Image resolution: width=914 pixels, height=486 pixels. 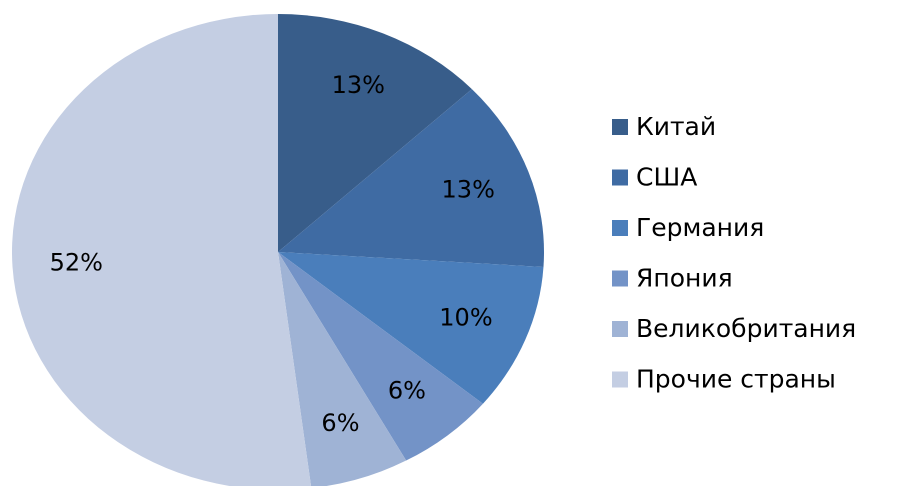 I want to click on legend-label: США, so click(x=666, y=177).